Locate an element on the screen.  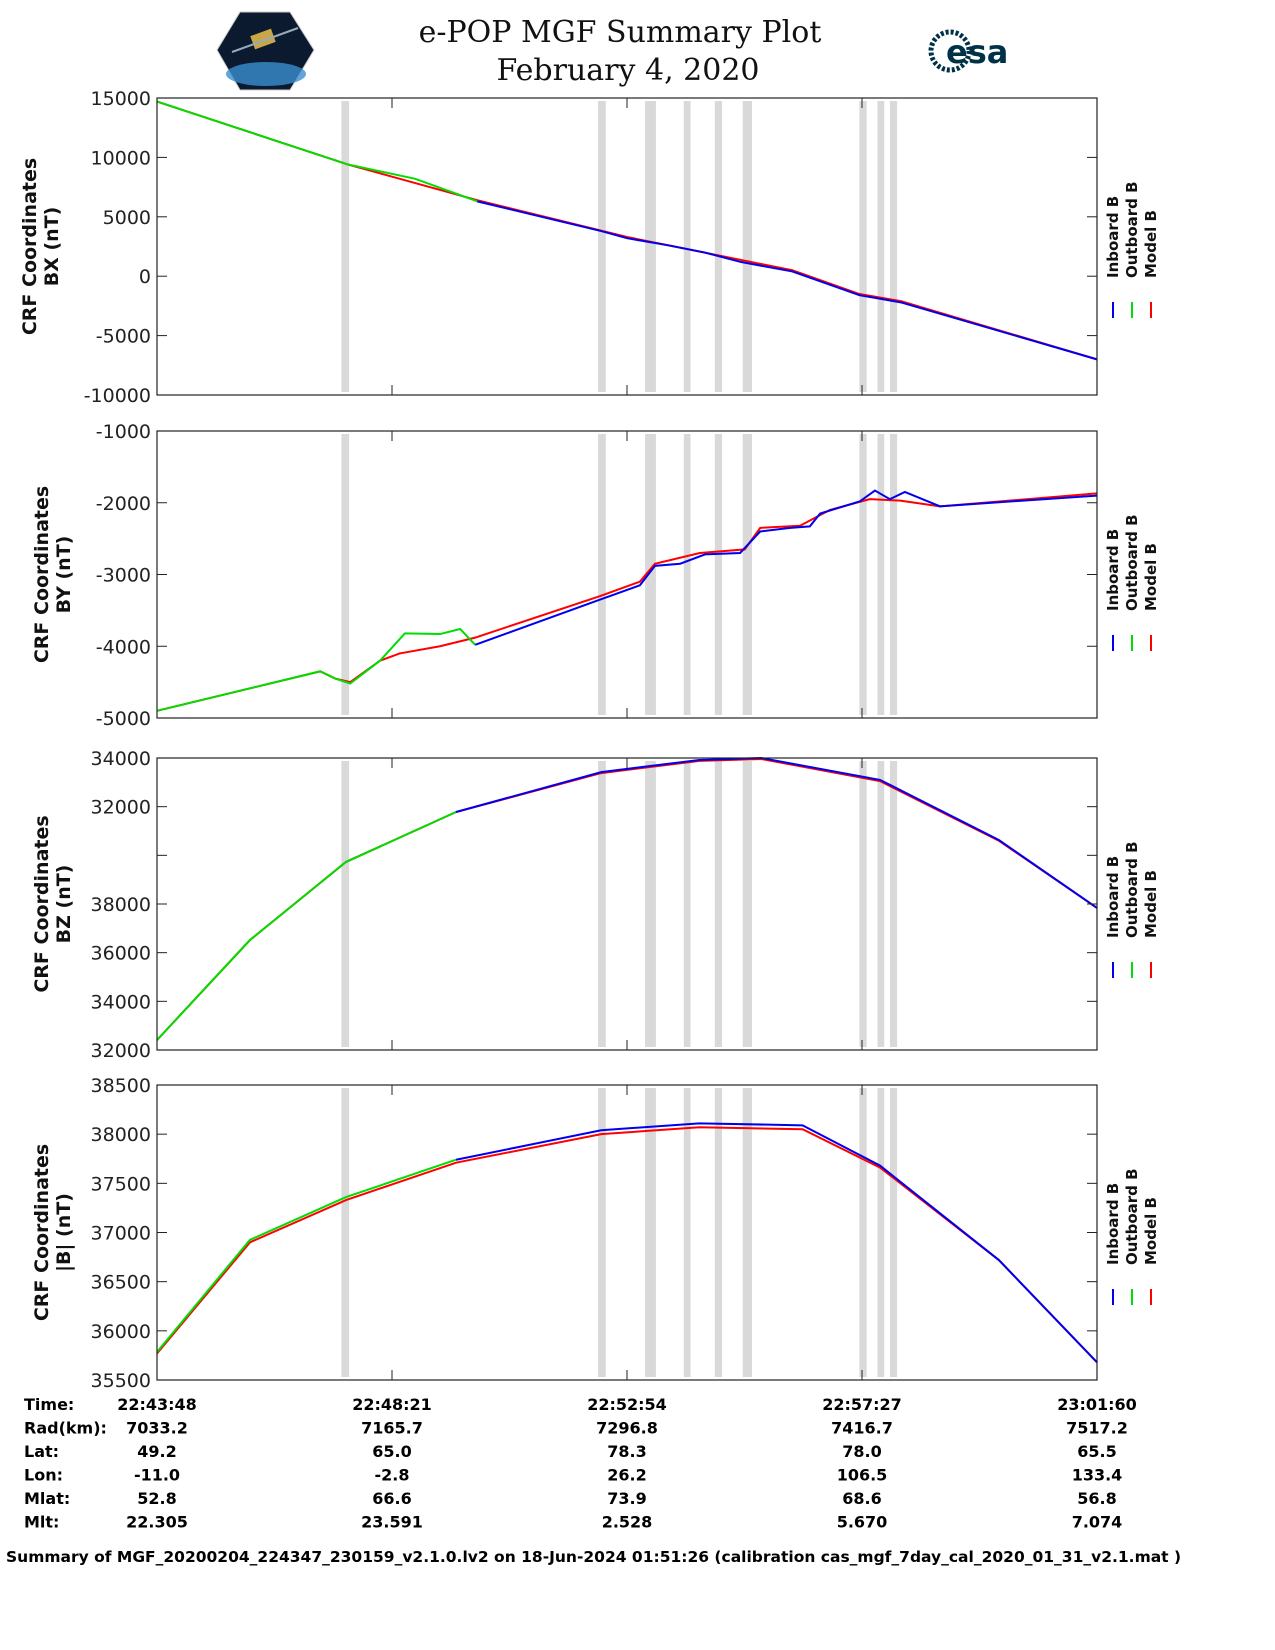
info-row-label: Rad(km): is located at coordinates (65, 1428).